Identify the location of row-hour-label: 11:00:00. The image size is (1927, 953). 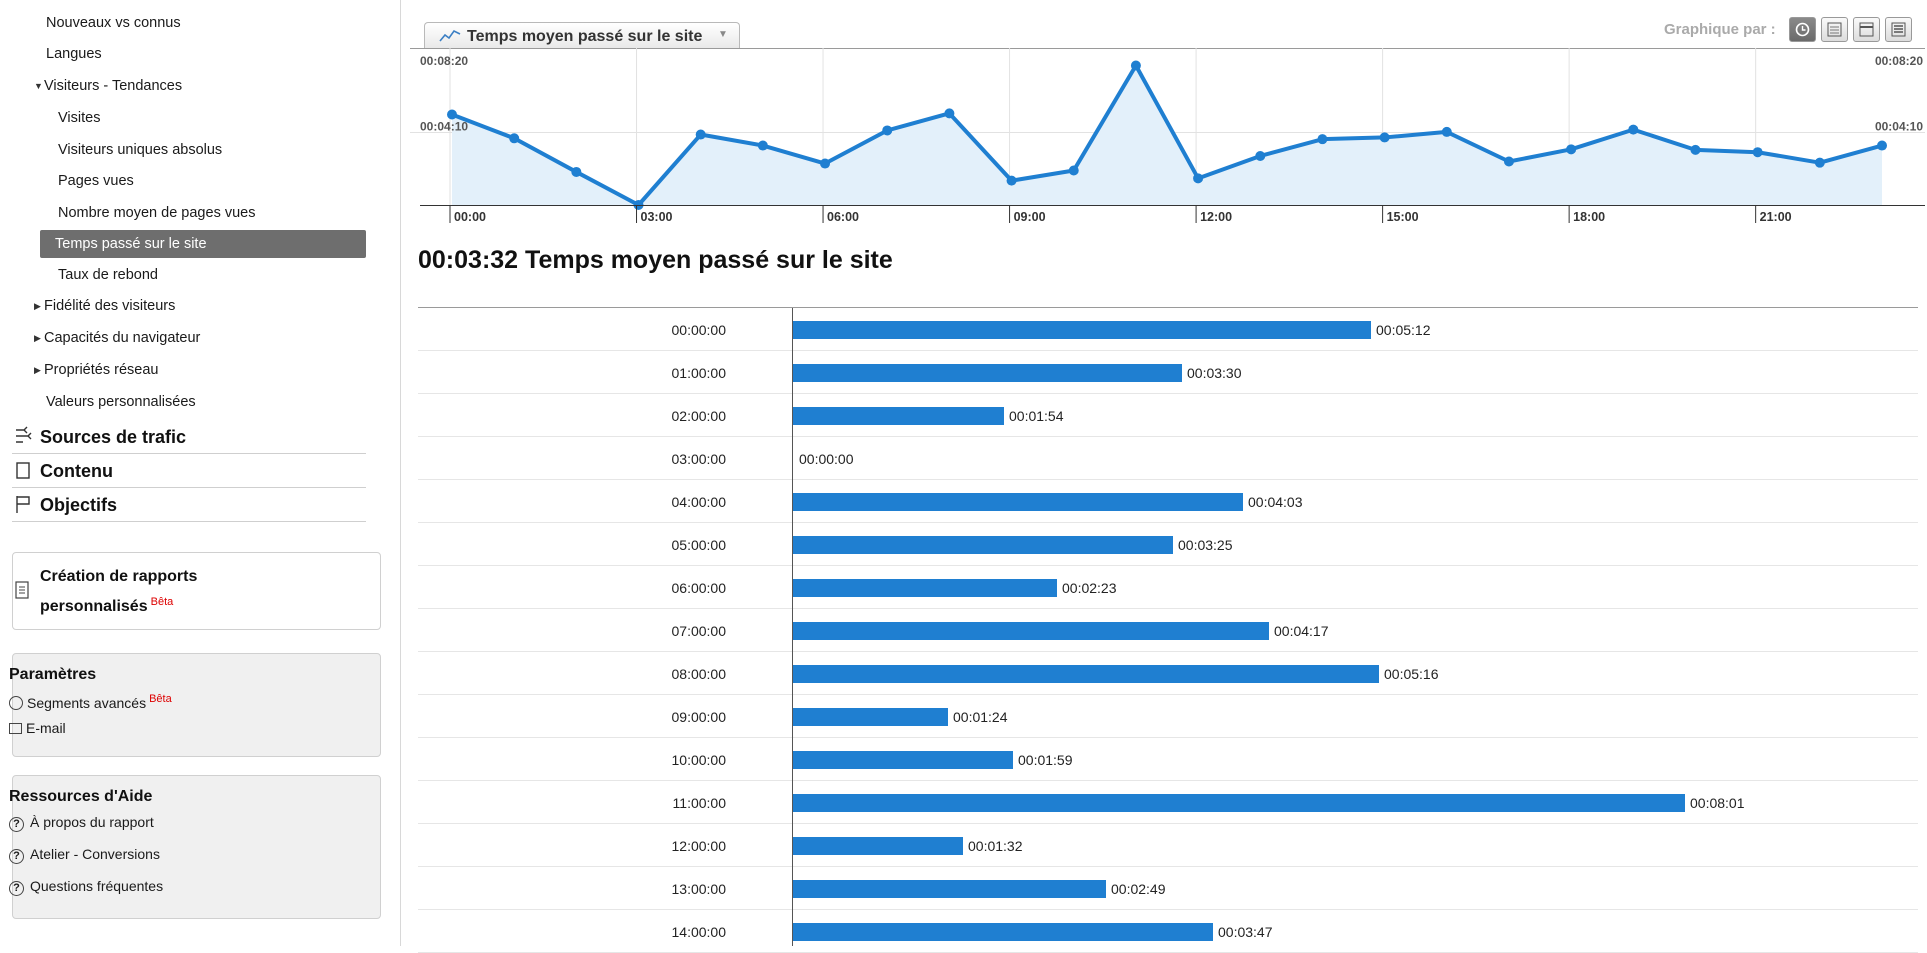
(699, 803).